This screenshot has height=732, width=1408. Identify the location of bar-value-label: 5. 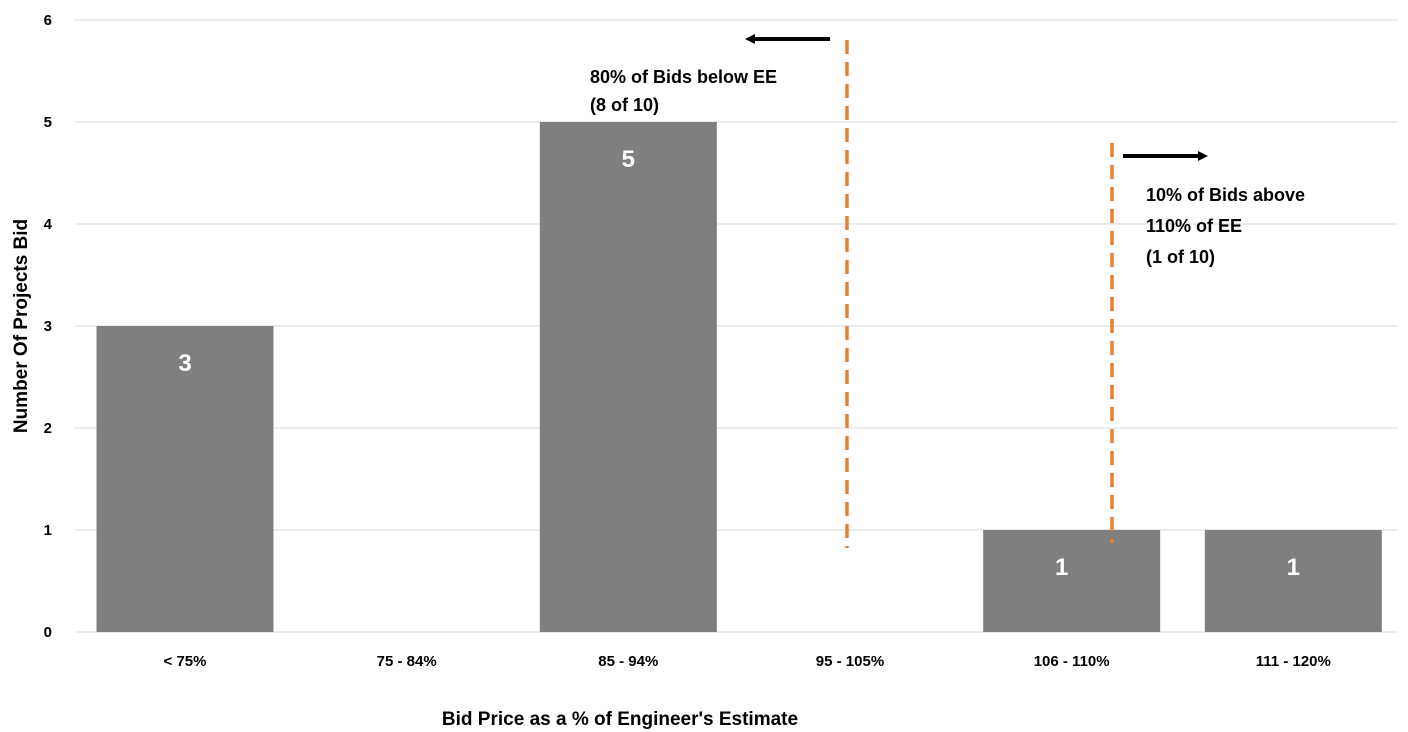
(628, 159).